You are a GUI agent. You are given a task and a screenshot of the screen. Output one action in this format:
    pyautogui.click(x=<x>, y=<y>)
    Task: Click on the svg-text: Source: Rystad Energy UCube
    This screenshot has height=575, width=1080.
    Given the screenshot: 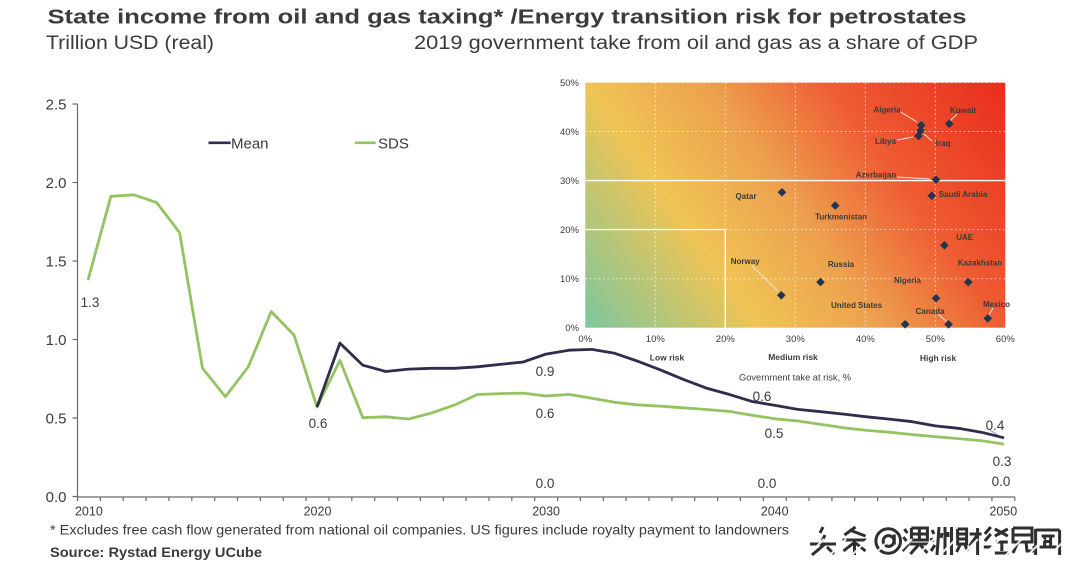 What is the action you would take?
    pyautogui.click(x=156, y=552)
    